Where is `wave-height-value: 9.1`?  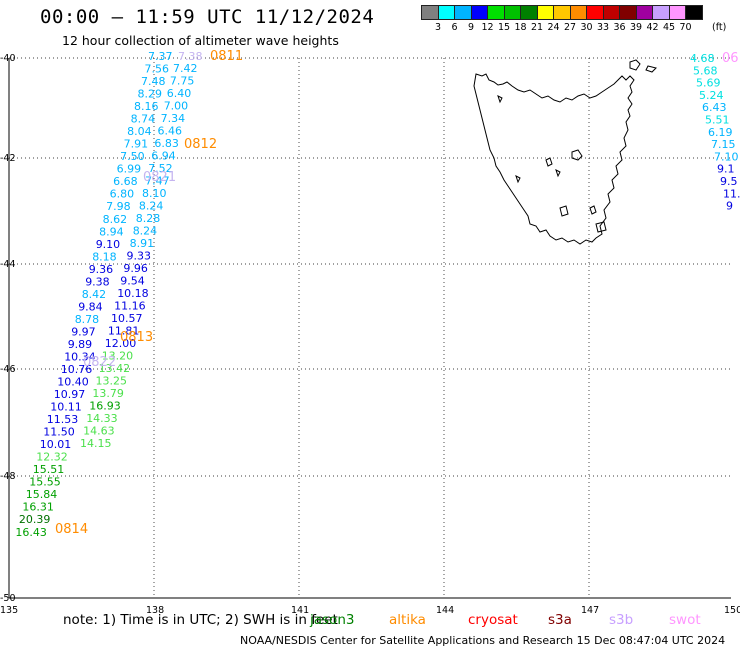
wave-height-value: 9.1 is located at coordinates (726, 169).